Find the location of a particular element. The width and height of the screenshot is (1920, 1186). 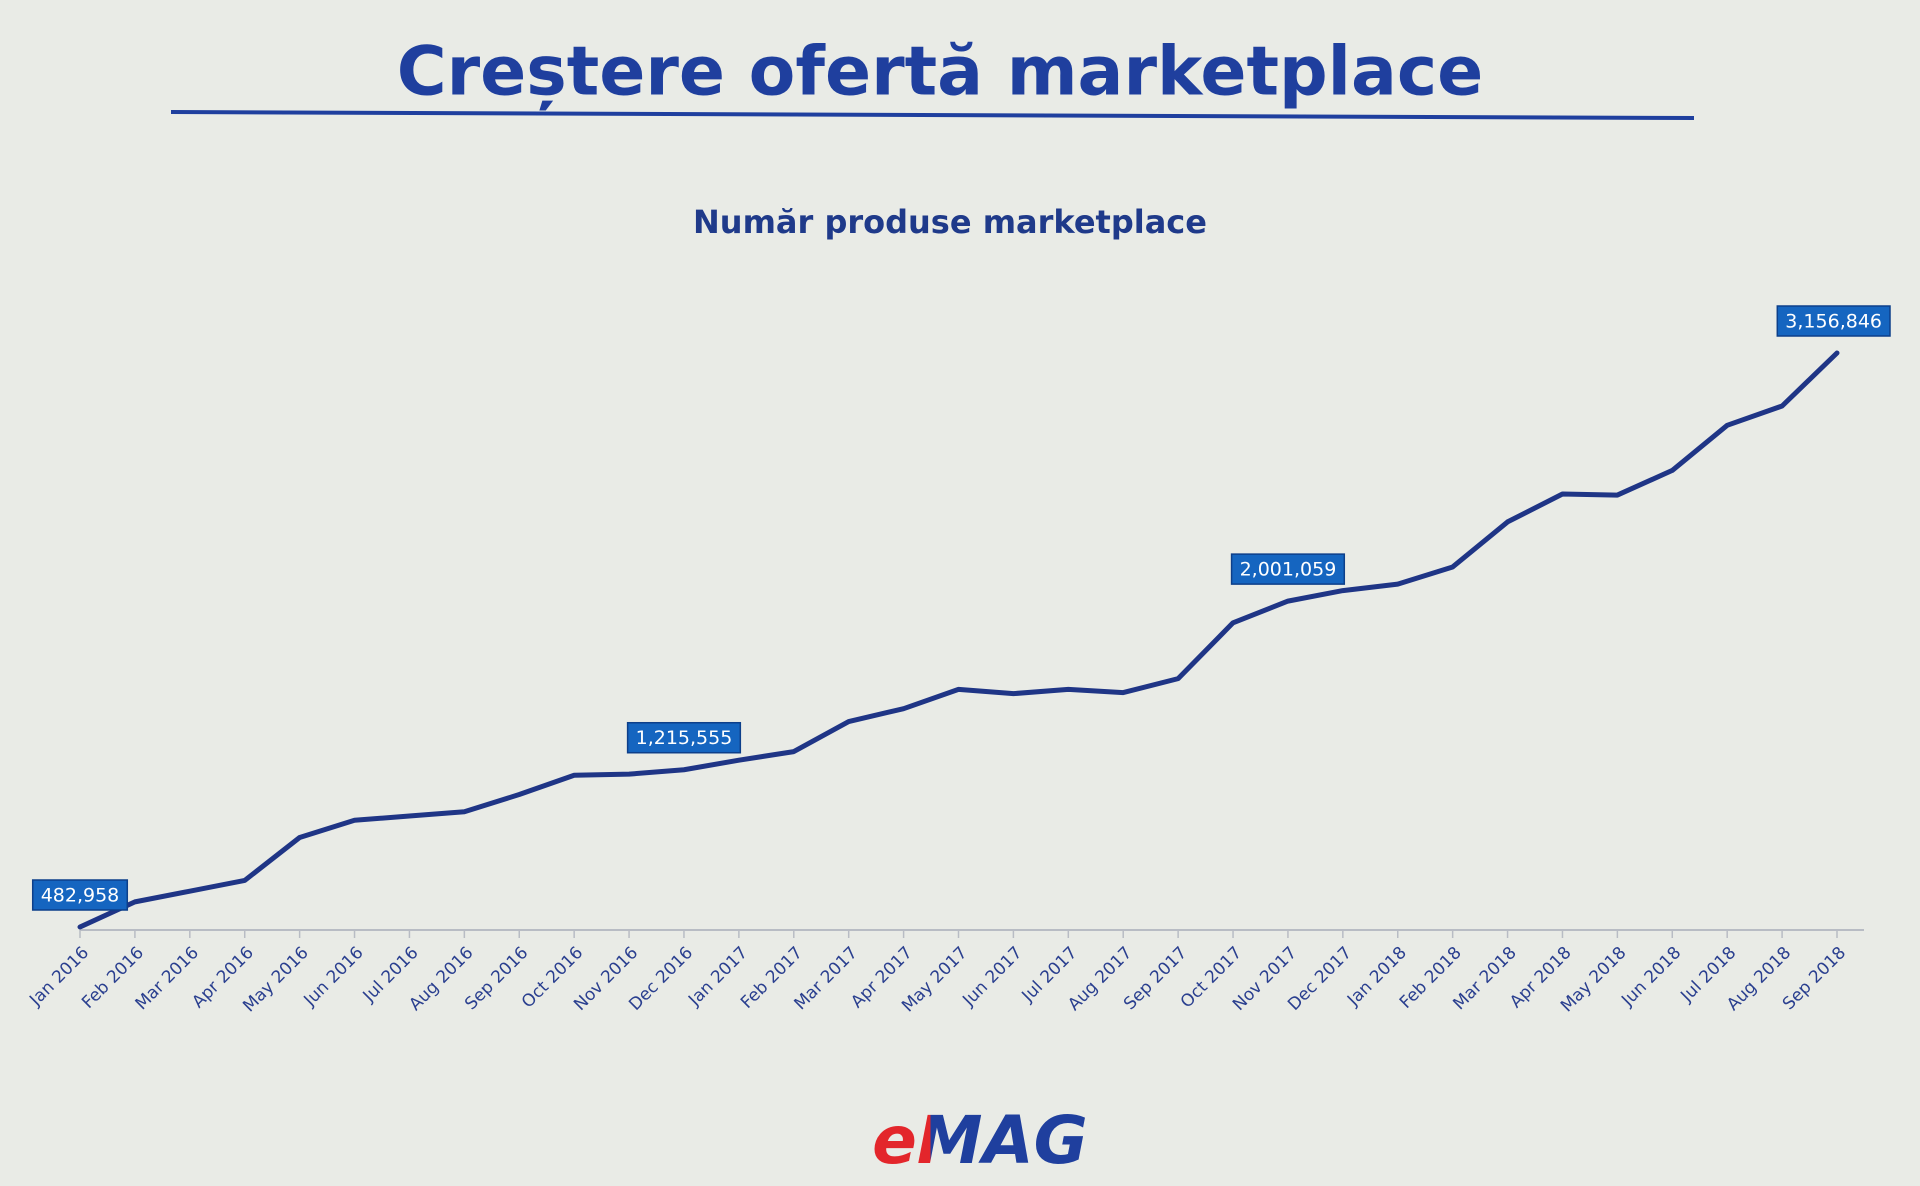

chart-subtitle: Număr produse marketplace is located at coordinates (950, 222).